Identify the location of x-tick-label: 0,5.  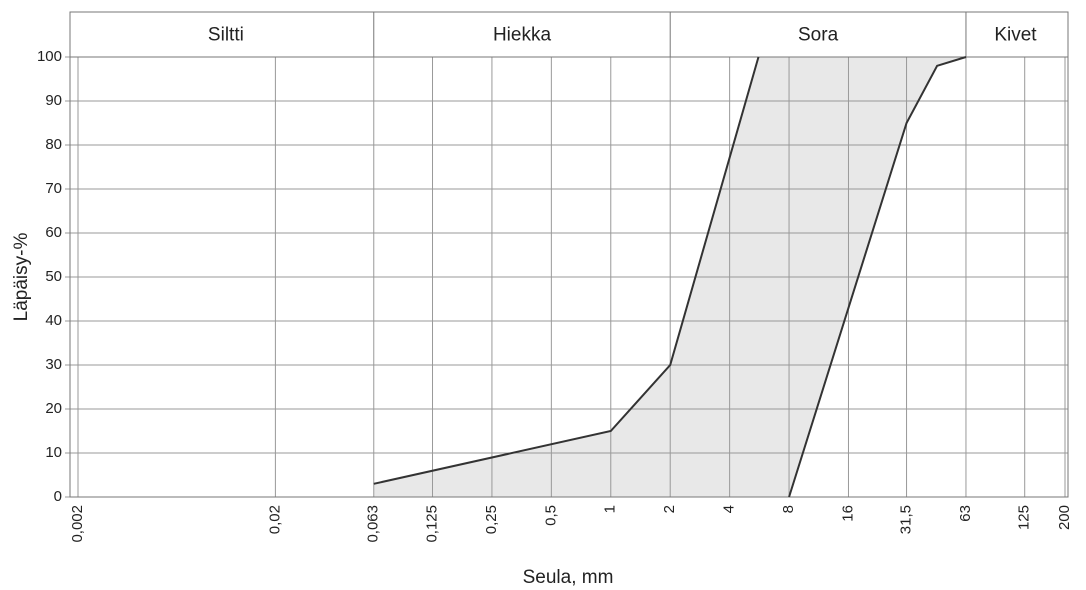
(550, 515).